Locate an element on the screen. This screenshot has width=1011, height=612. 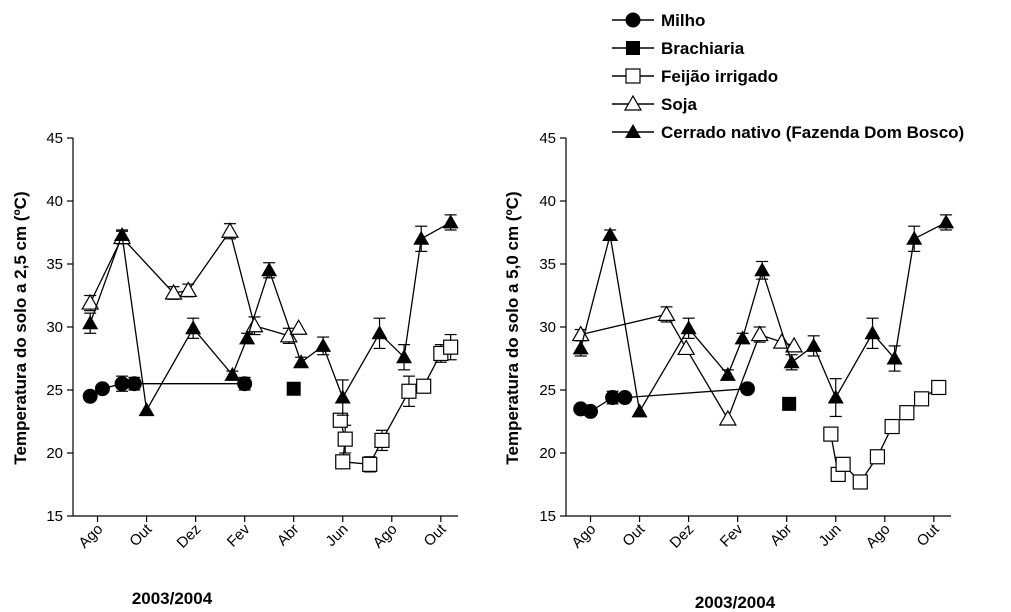
legend-item-soja: Soja is located at coordinates (654, 104).